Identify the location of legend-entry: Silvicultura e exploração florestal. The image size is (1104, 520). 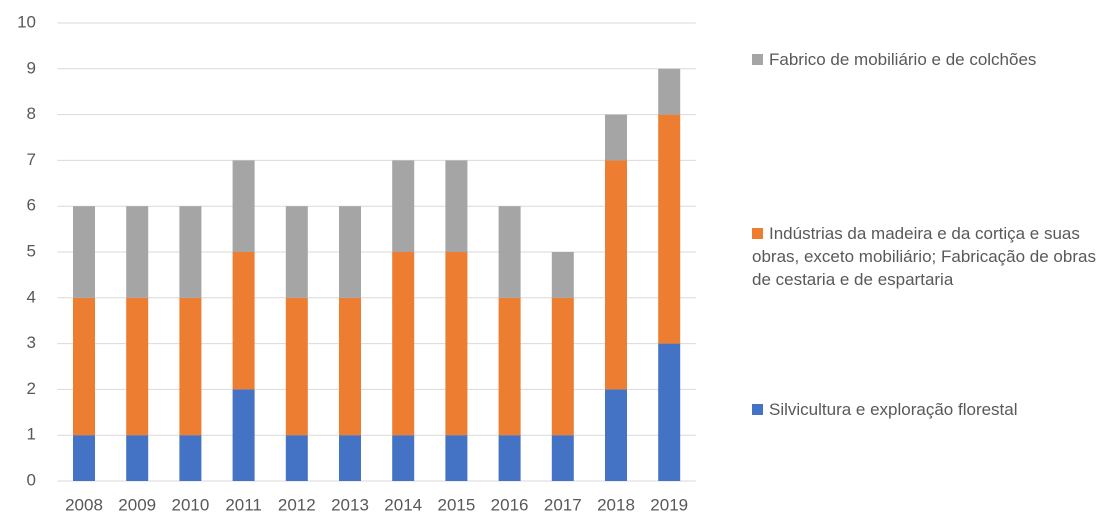
(924, 409).